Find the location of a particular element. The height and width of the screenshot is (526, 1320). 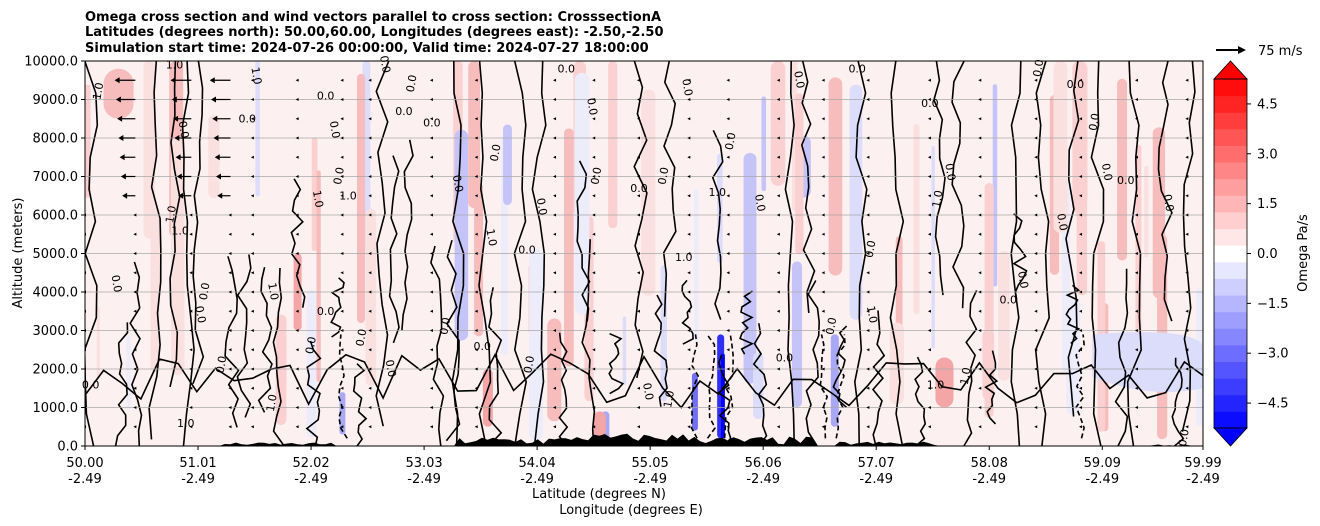

x-tick-label-latitude: 56.06 is located at coordinates (763, 463).